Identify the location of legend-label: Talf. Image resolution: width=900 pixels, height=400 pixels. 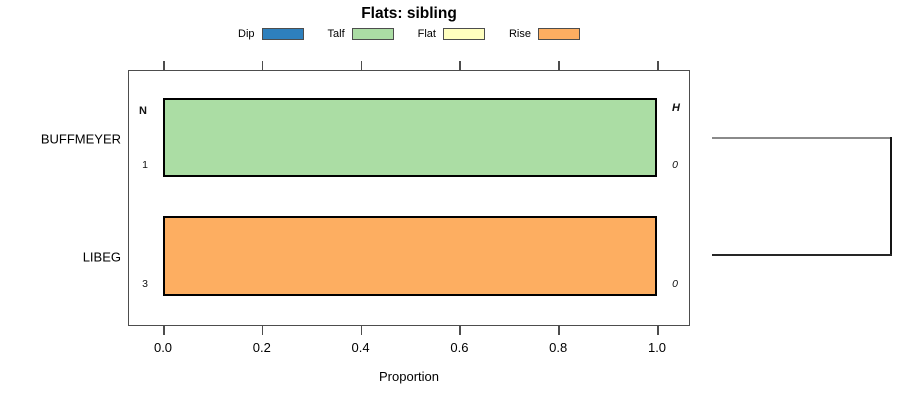
(336, 34).